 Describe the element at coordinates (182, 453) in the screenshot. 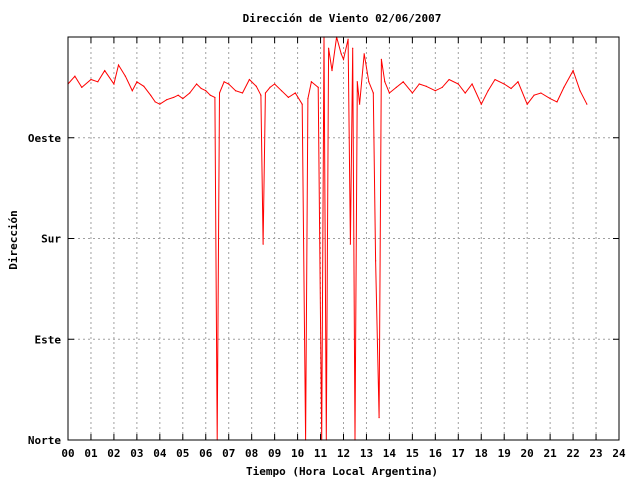

I see `x-tick-label: 05` at that location.